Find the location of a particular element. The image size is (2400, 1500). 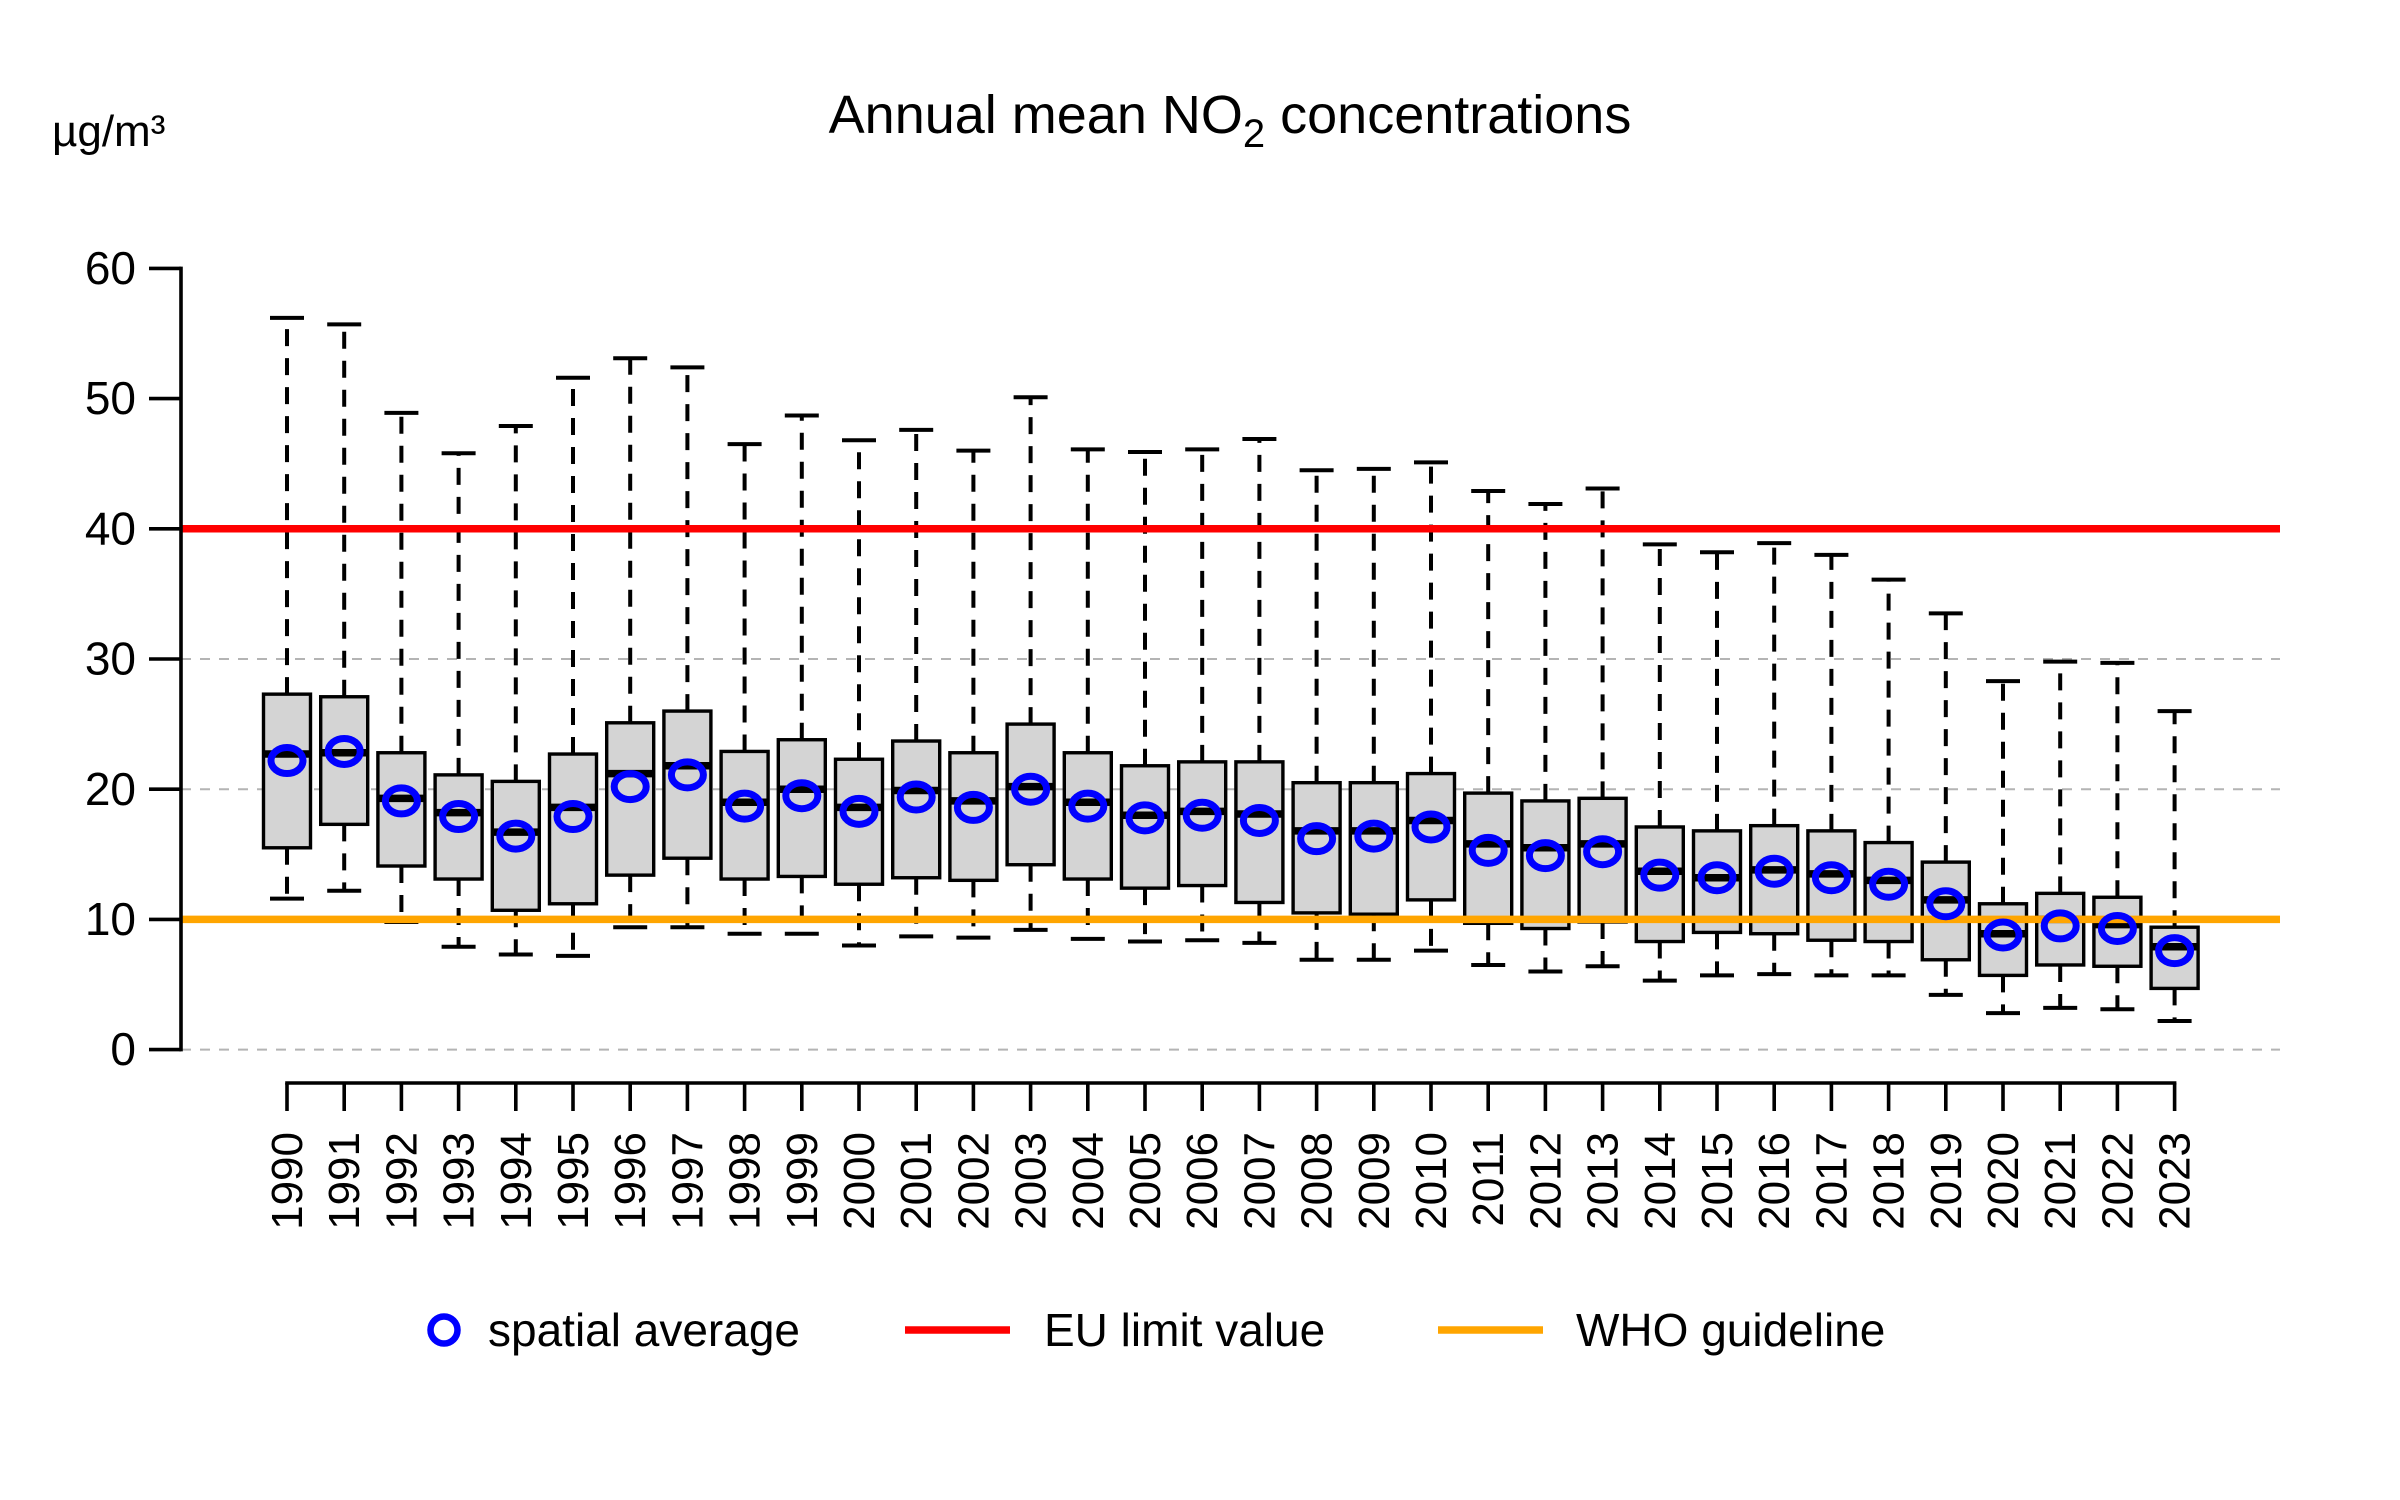

legend-item-who-guideline: WHO guideline is located at coordinates (1661, 1330).